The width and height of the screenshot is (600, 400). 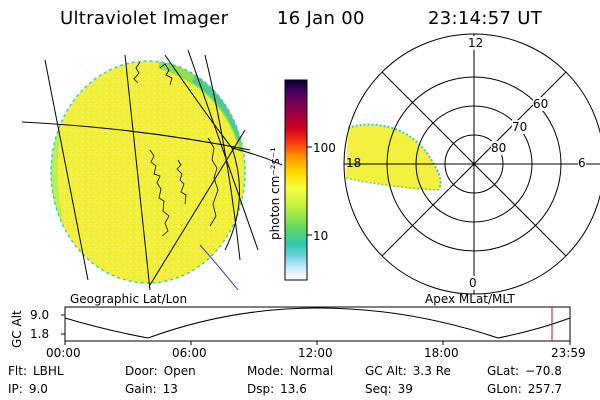 I want to click on colorbar-tick-100: 100, so click(x=324, y=148).